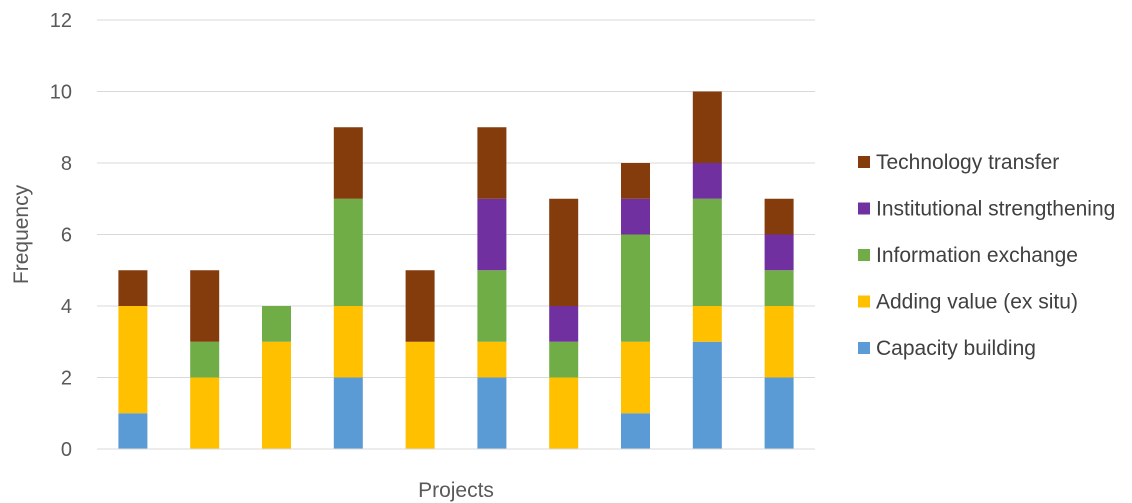  I want to click on legend-swatch-institutional-strengthening, so click(864, 208).